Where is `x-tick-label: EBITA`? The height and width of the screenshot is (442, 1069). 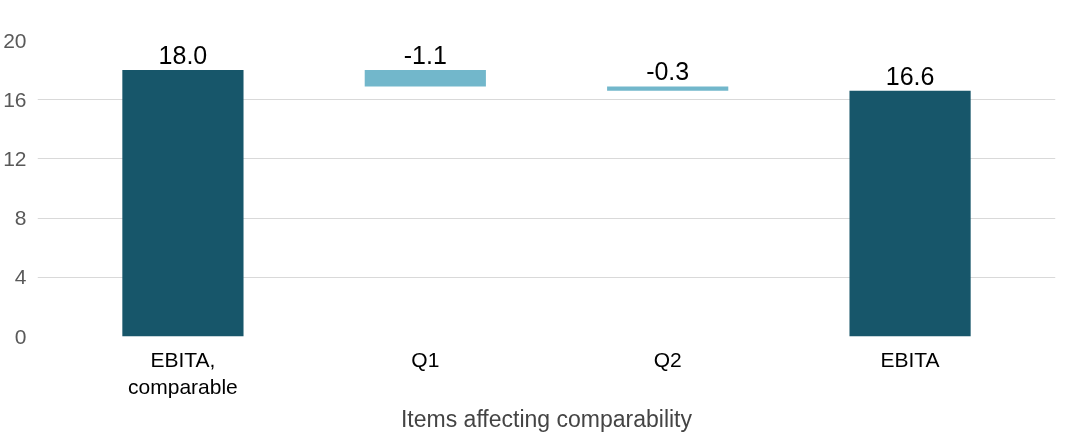 x-tick-label: EBITA is located at coordinates (910, 359).